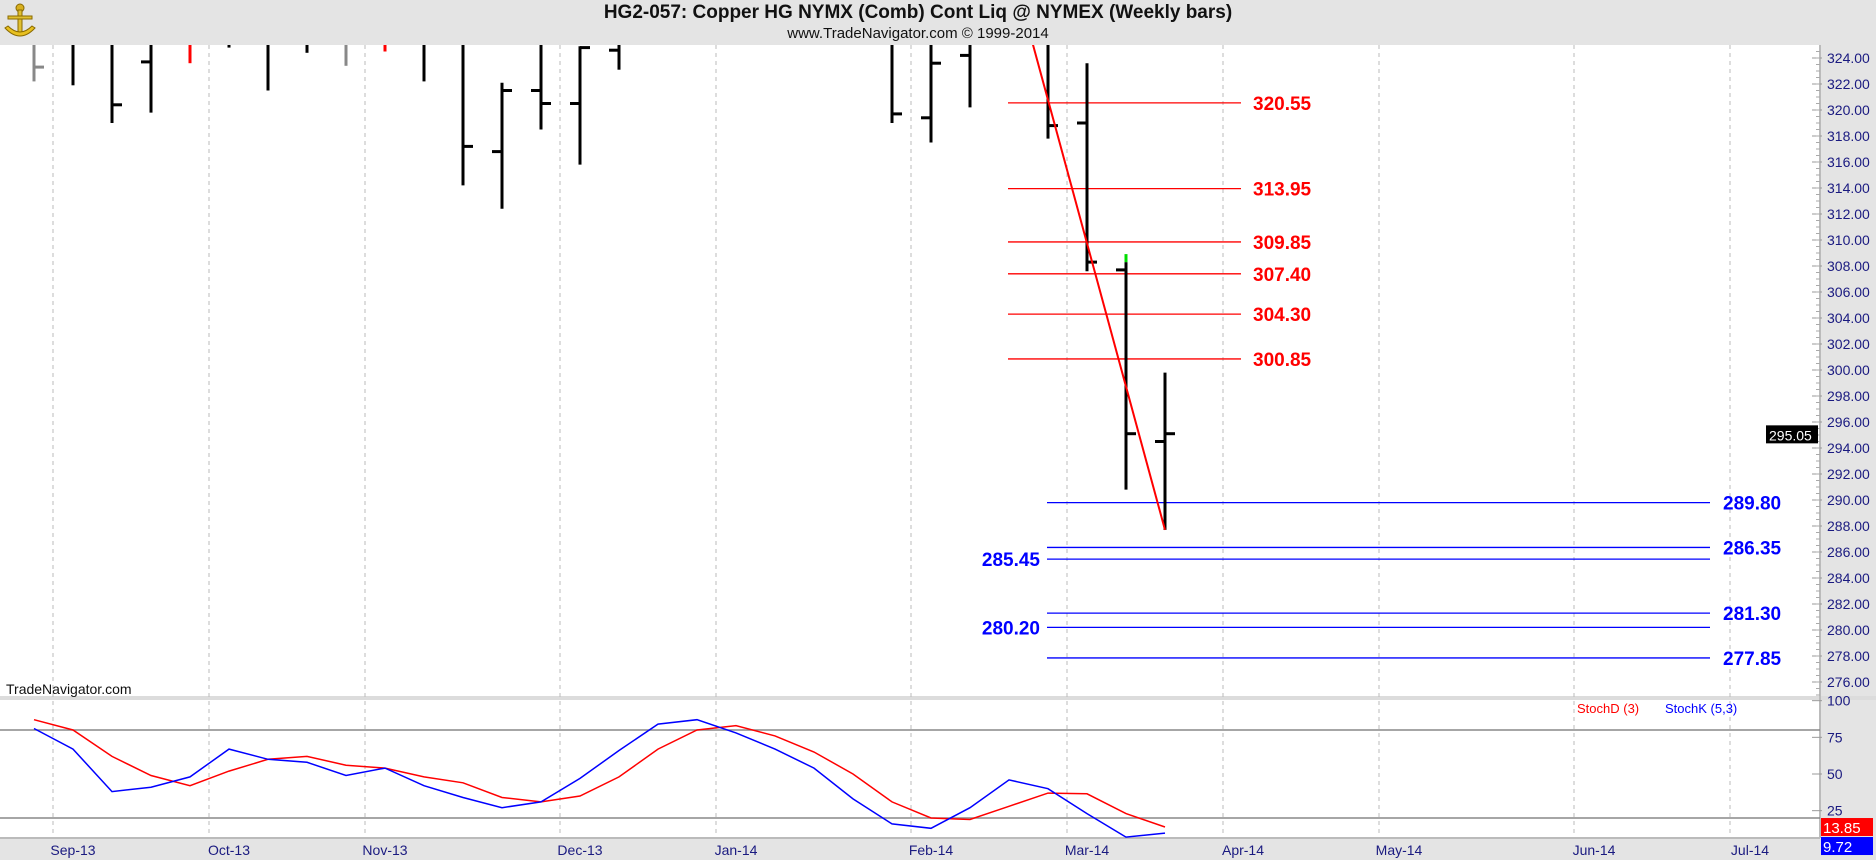  What do you see at coordinates (1848, 448) in the screenshot?
I see `price-tick-label: 294.00` at bounding box center [1848, 448].